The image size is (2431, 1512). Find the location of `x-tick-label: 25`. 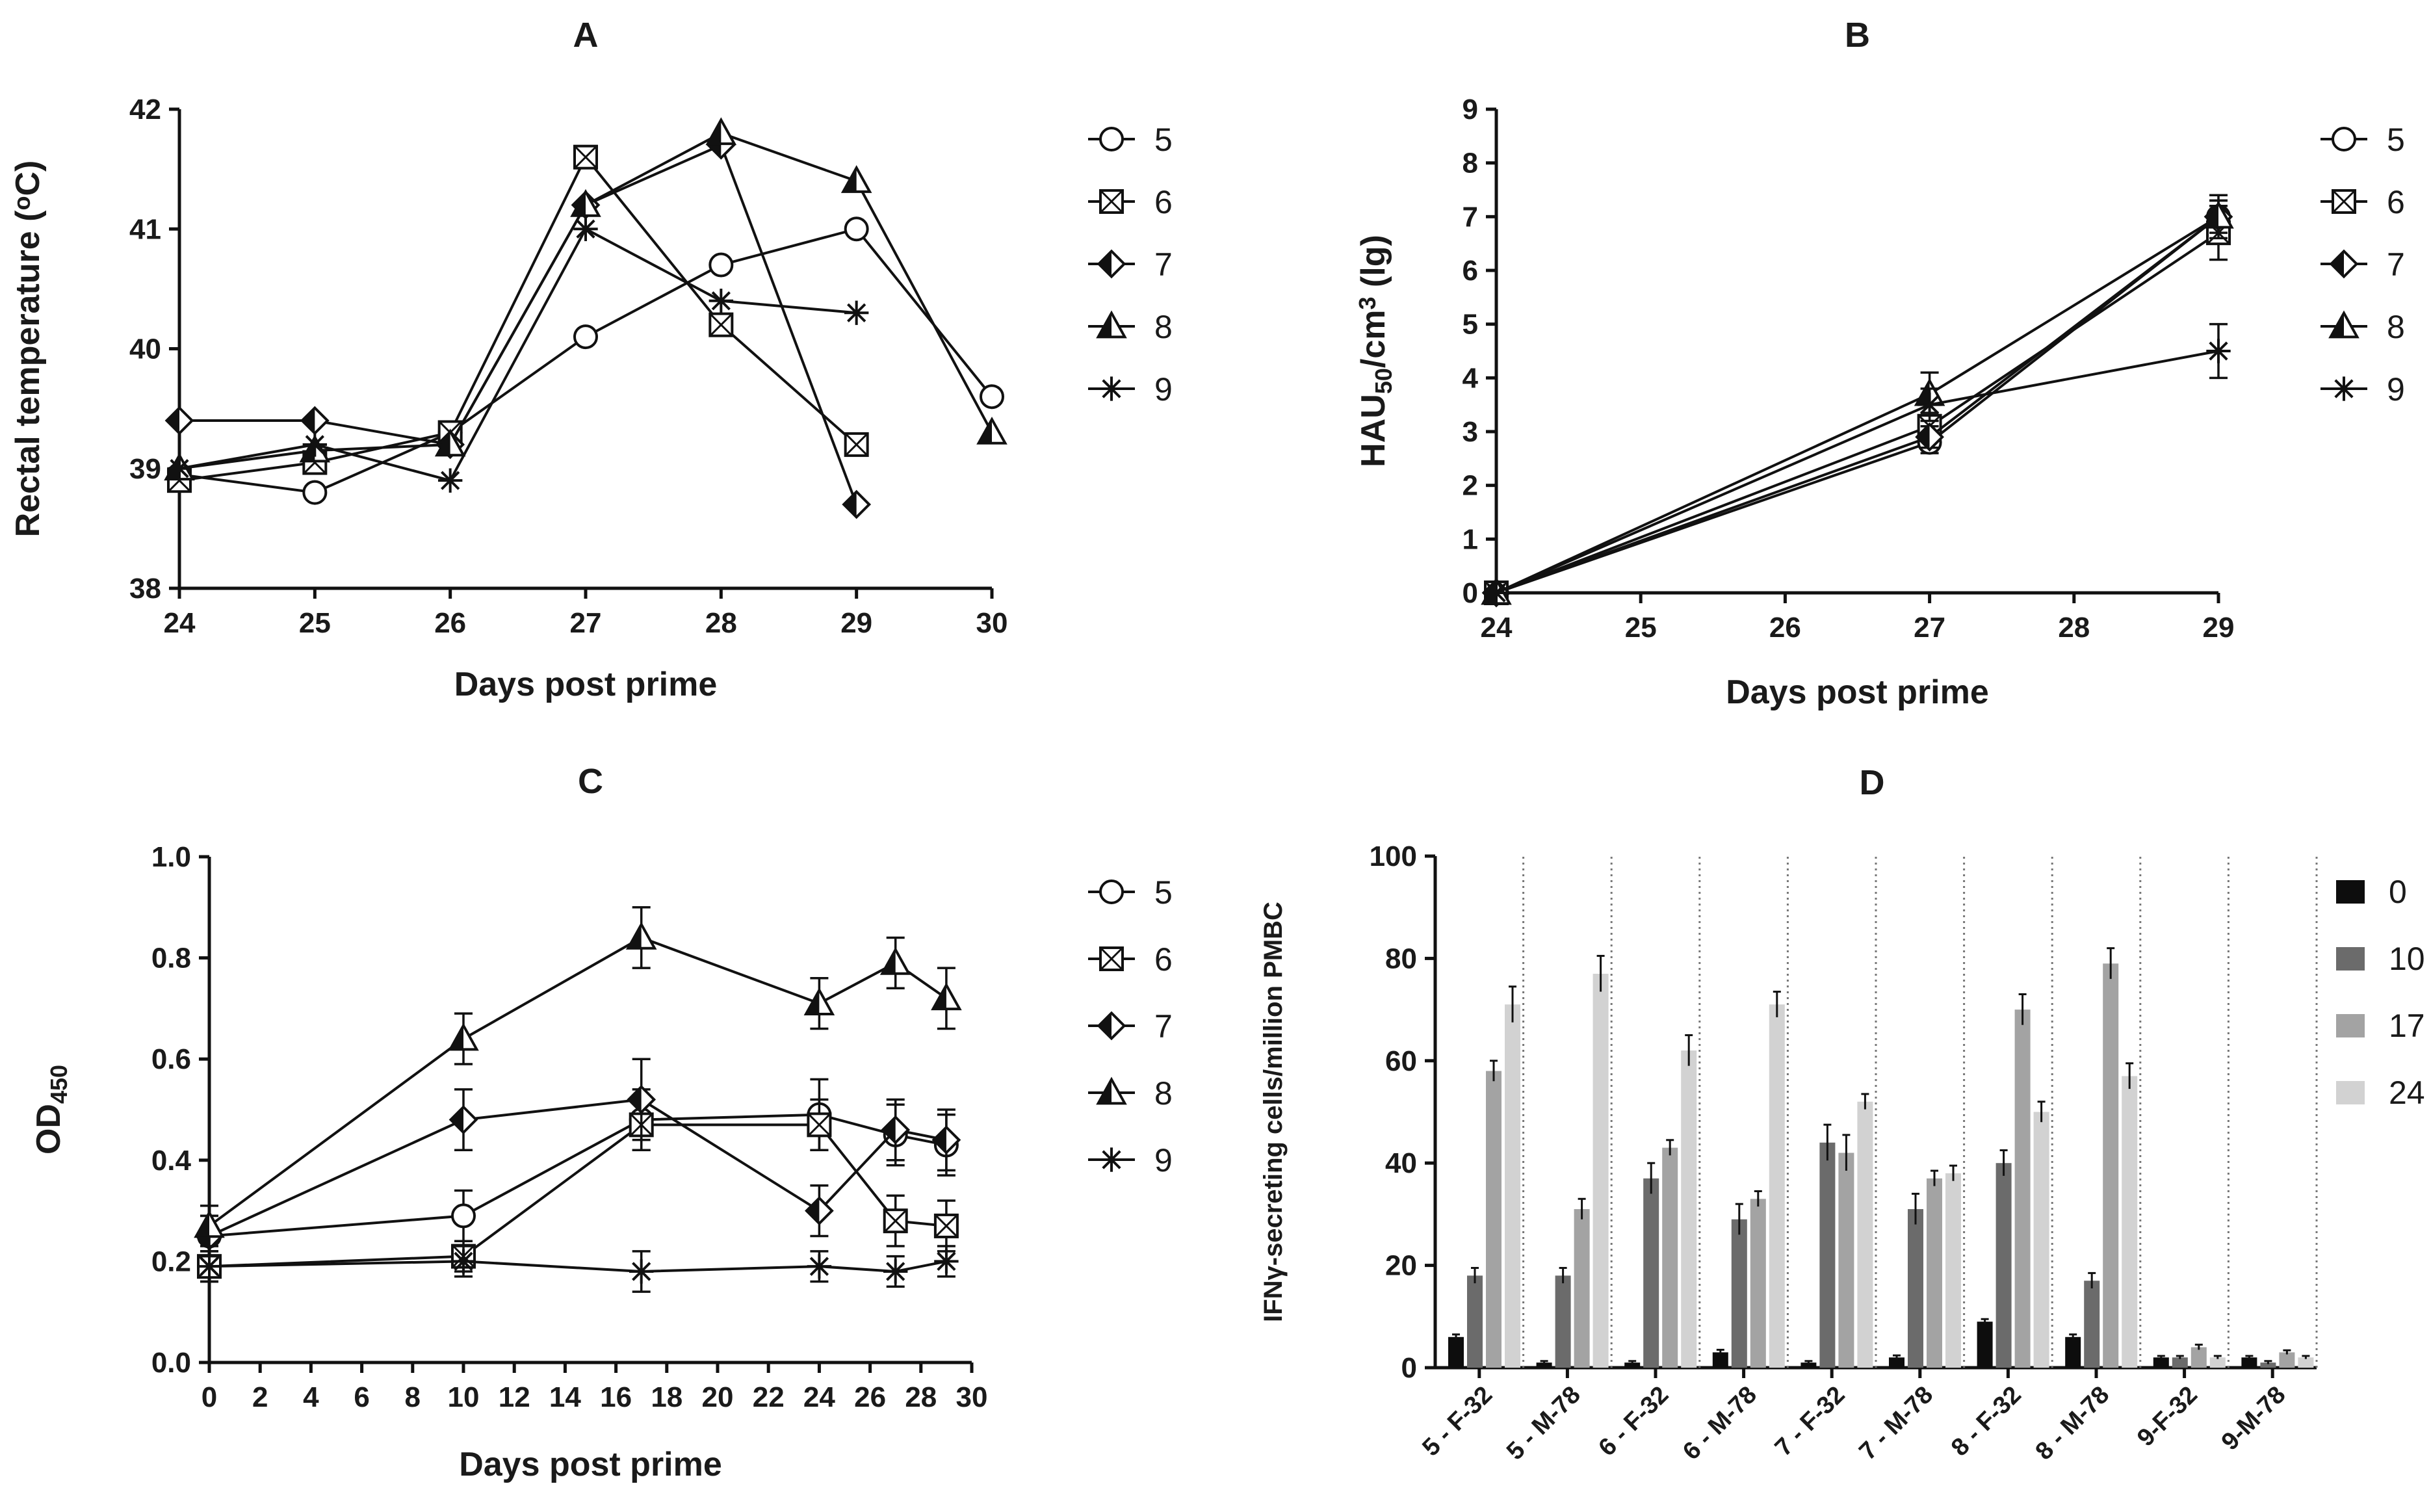

x-tick-label: 25 is located at coordinates (1641, 628).